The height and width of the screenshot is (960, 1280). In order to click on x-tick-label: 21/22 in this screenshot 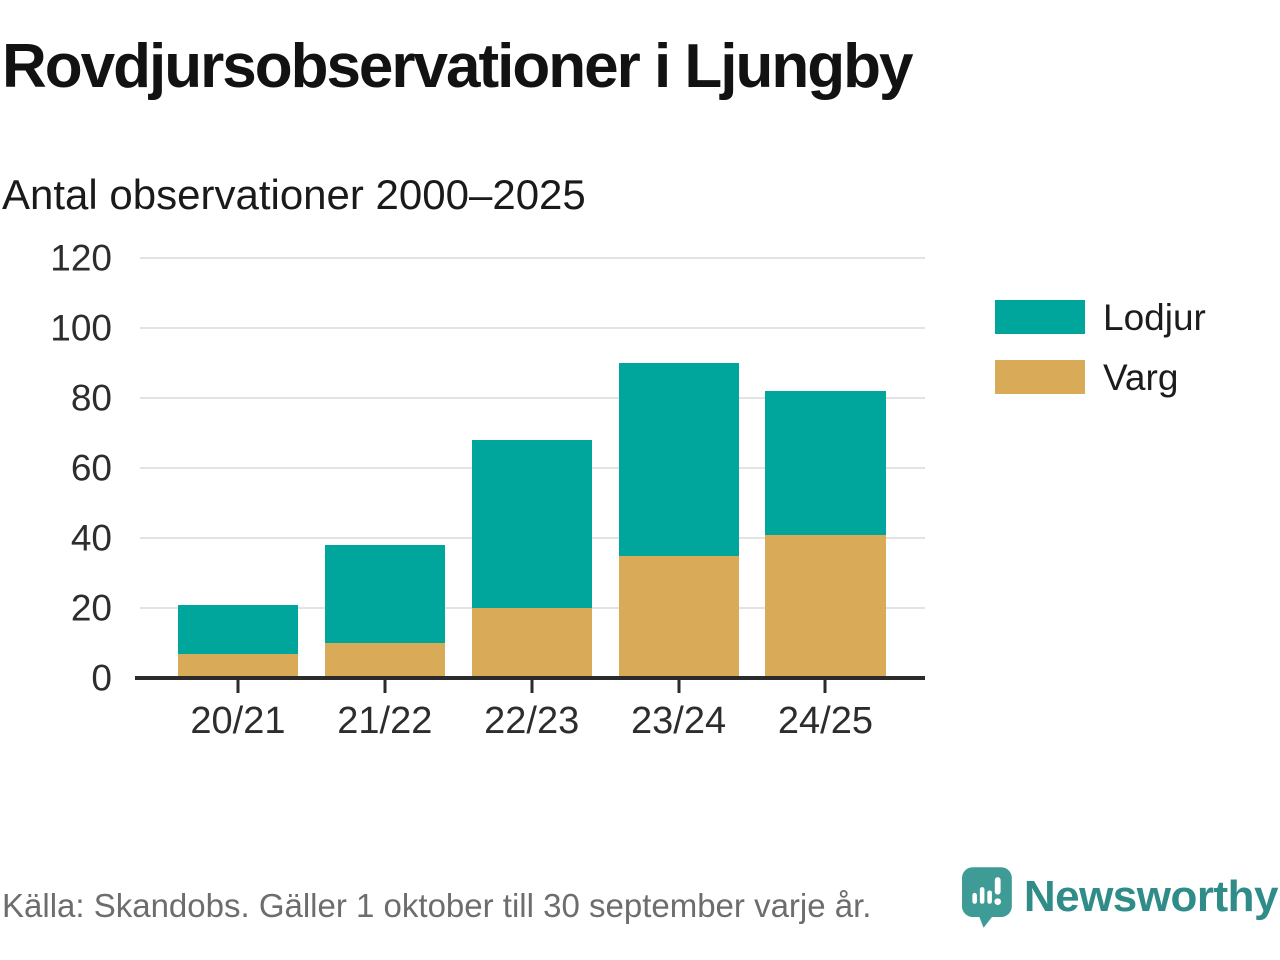, I will do `click(385, 721)`.